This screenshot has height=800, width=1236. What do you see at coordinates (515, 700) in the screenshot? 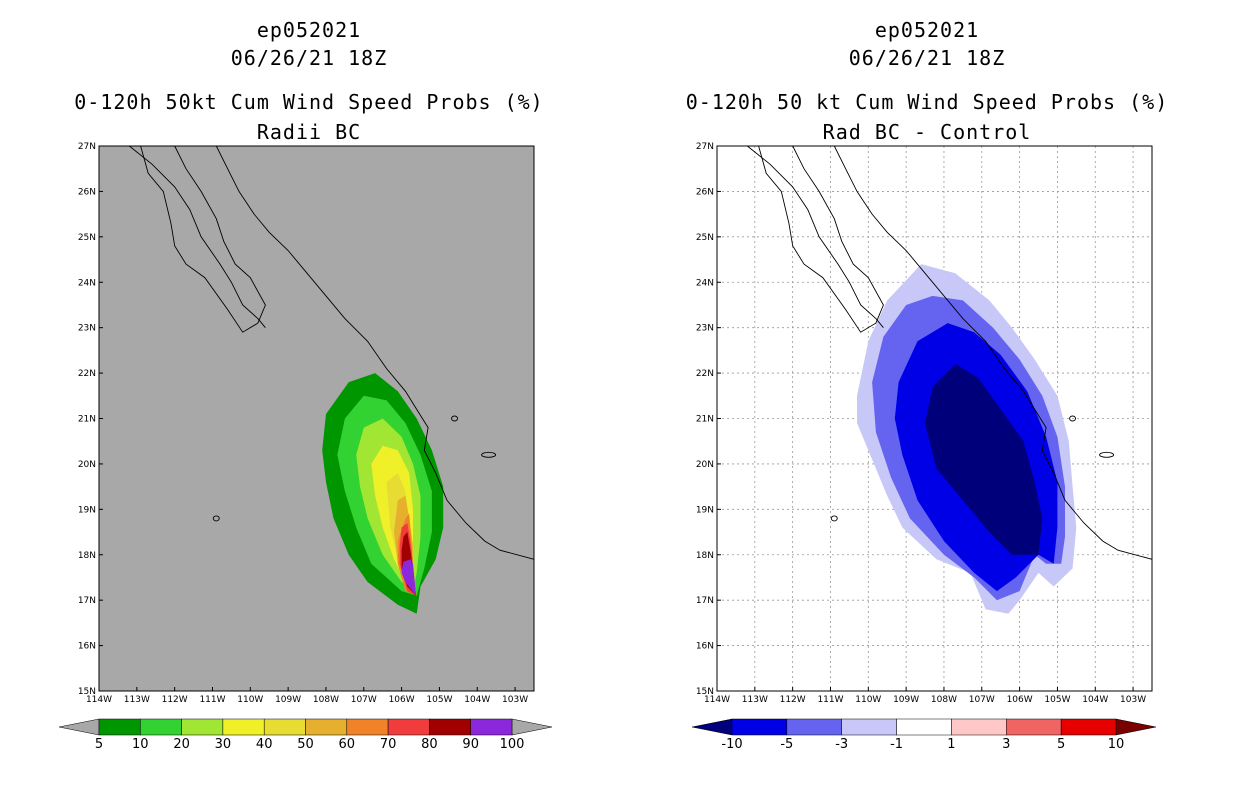
I see `x-tick-label: 103W` at bounding box center [515, 700].